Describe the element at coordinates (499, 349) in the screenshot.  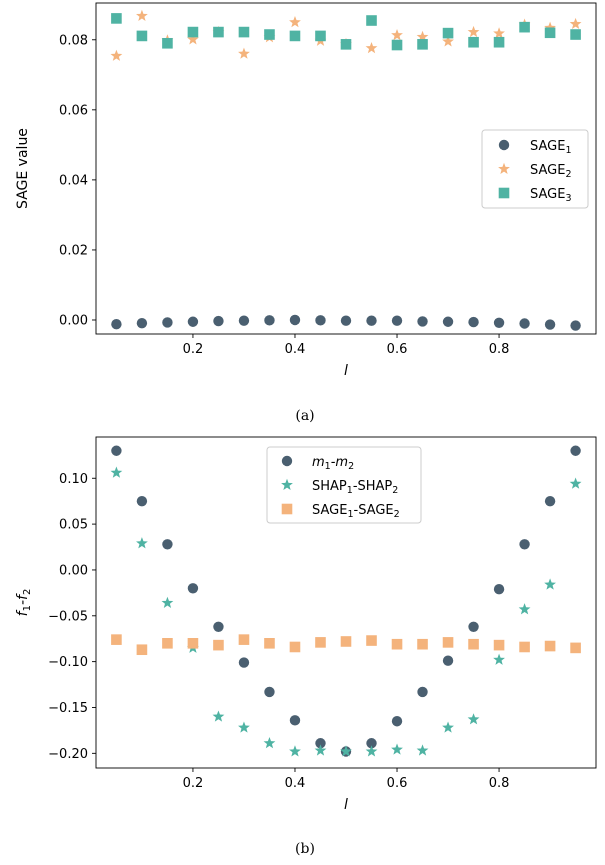
I see `x-tick-label: 0.8` at that location.